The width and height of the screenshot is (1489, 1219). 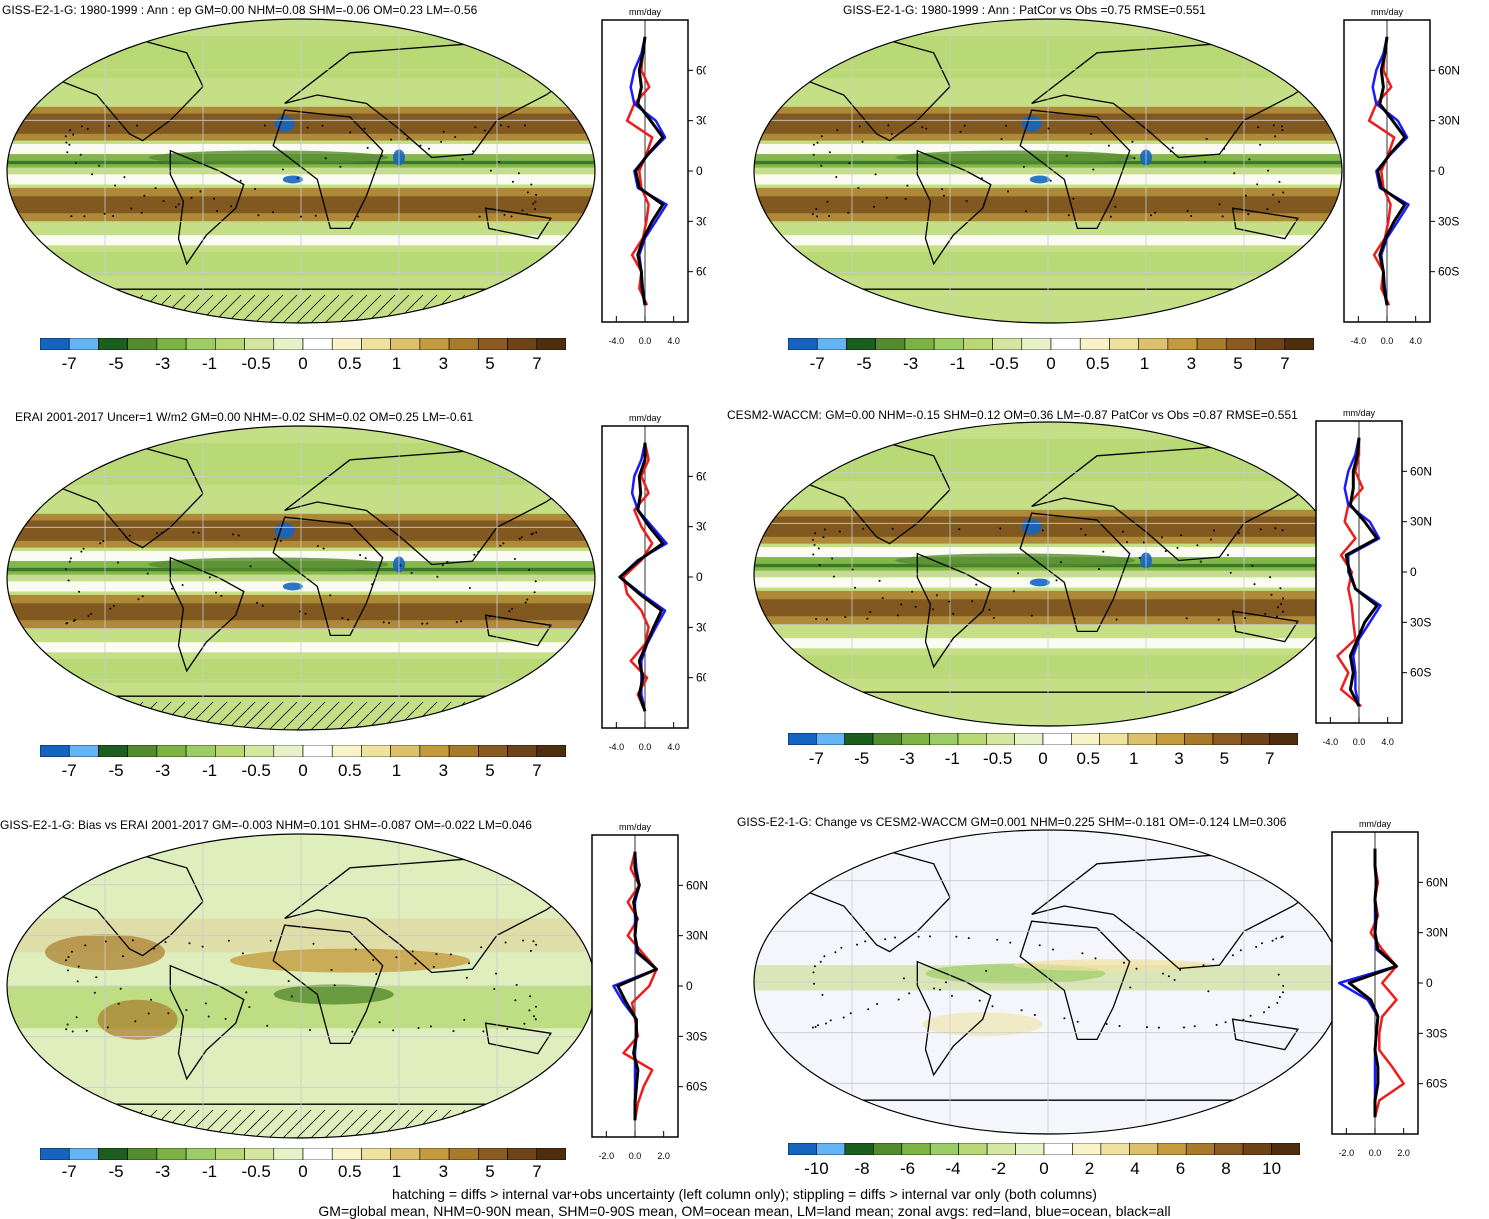 I want to click on colorbar-label: -0.5, so click(x=256, y=363).